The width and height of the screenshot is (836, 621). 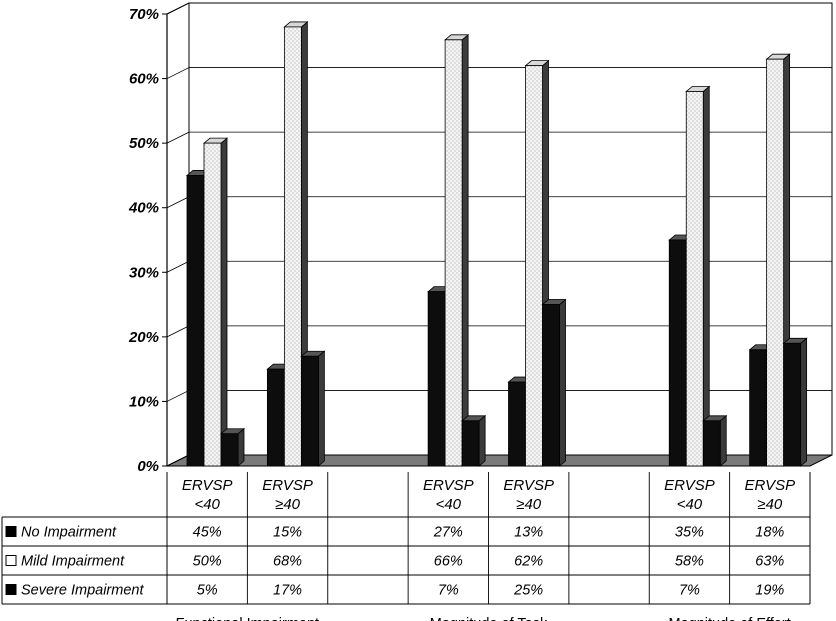 I want to click on y-tick-label: 50%, so click(x=144, y=143).